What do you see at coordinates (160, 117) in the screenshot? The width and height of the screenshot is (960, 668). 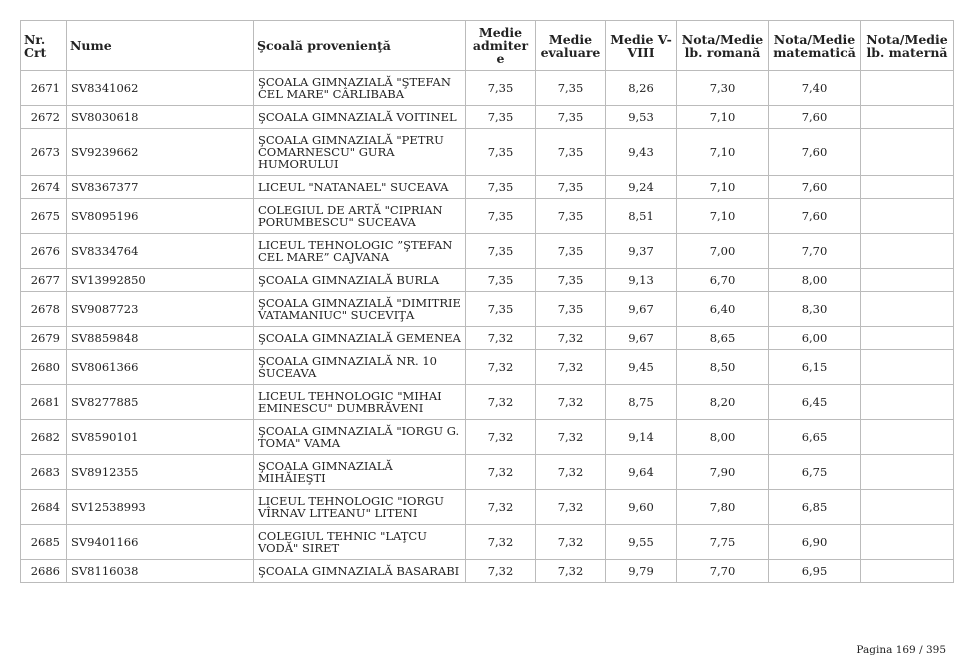 I see `table-cell: SV8030618` at bounding box center [160, 117].